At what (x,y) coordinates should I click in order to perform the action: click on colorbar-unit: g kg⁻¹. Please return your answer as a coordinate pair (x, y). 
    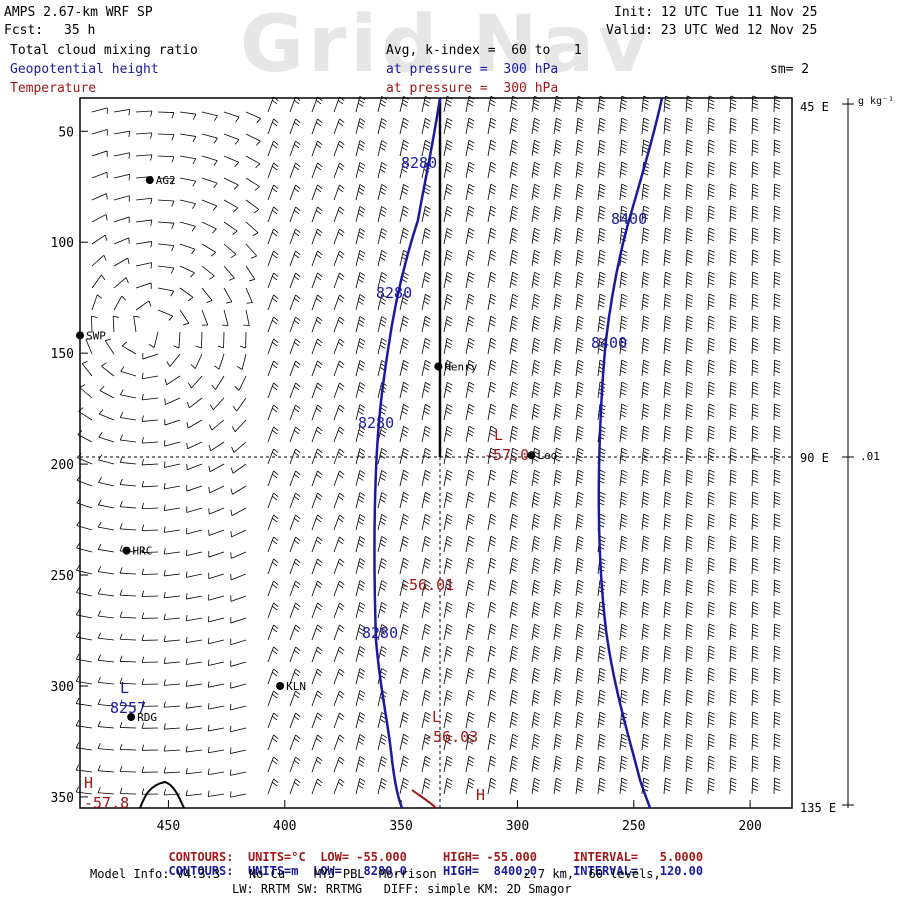
    Looking at the image, I should click on (876, 101).